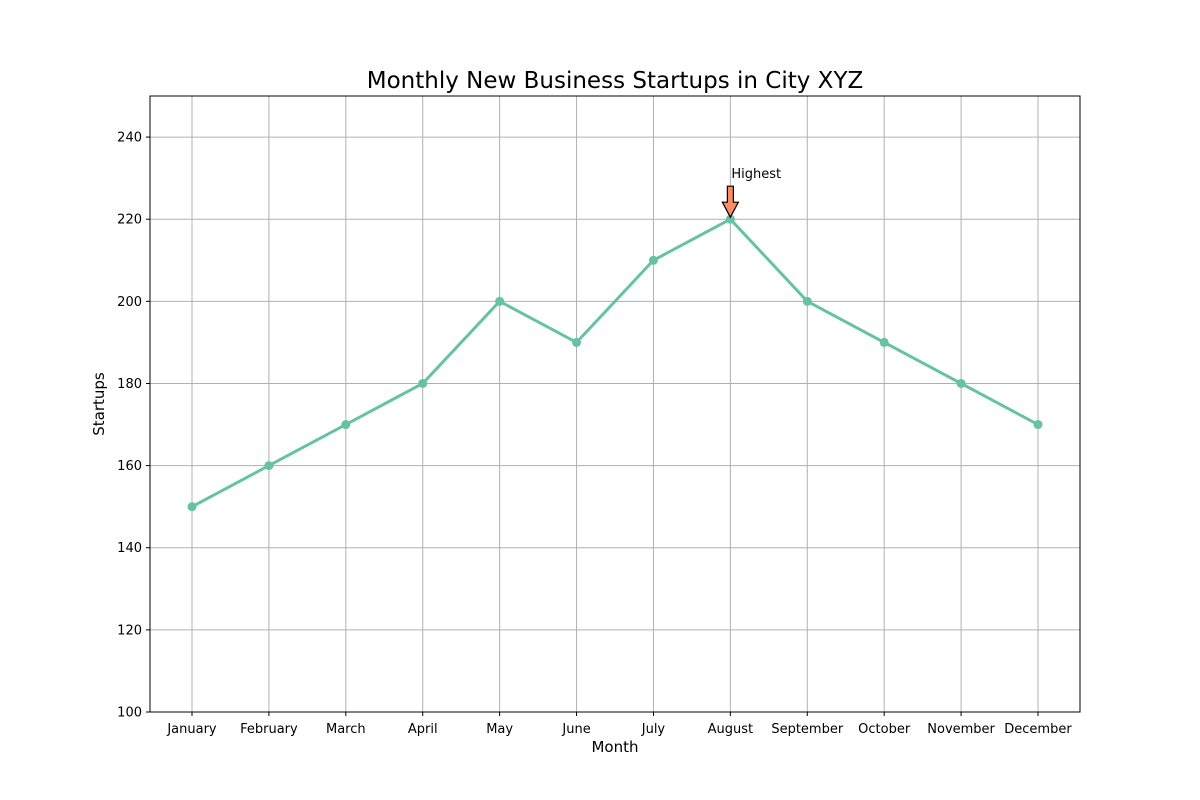 The height and width of the screenshot is (800, 1200). Describe the element at coordinates (807, 729) in the screenshot. I see `x-tick-label: September` at that location.